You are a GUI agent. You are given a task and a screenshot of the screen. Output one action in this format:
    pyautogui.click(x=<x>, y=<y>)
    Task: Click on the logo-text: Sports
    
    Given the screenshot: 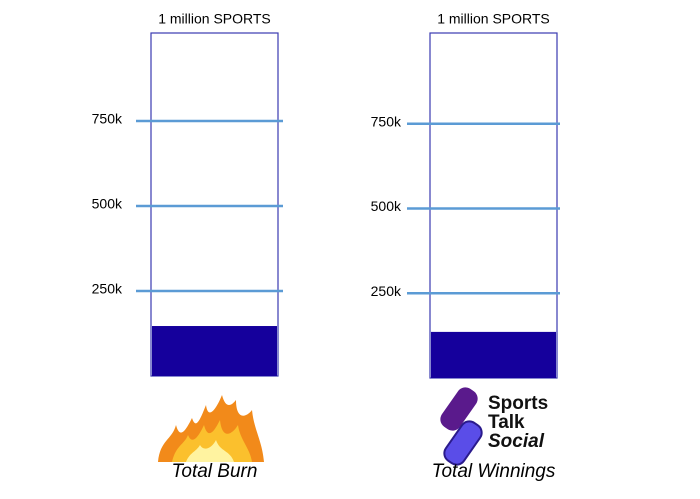 What is the action you would take?
    pyautogui.click(x=518, y=403)
    